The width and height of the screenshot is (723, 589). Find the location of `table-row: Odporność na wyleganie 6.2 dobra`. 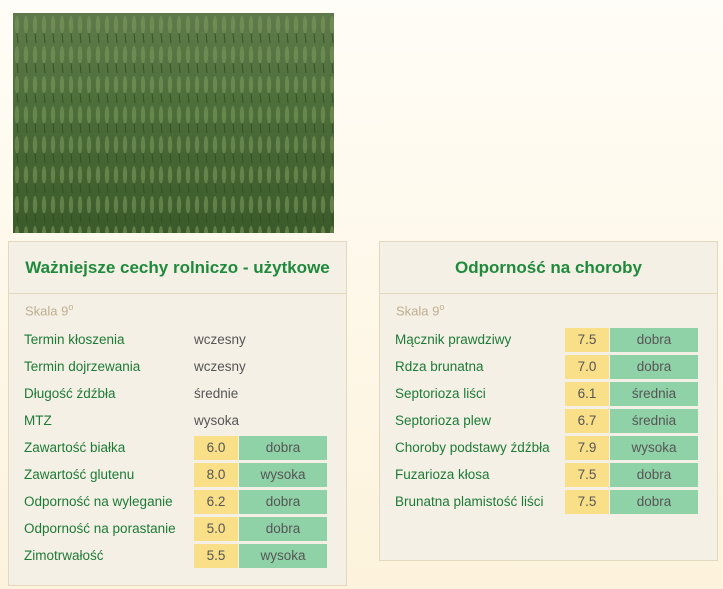

table-row: Odporność na wyleganie 6.2 dobra is located at coordinates (177, 502).